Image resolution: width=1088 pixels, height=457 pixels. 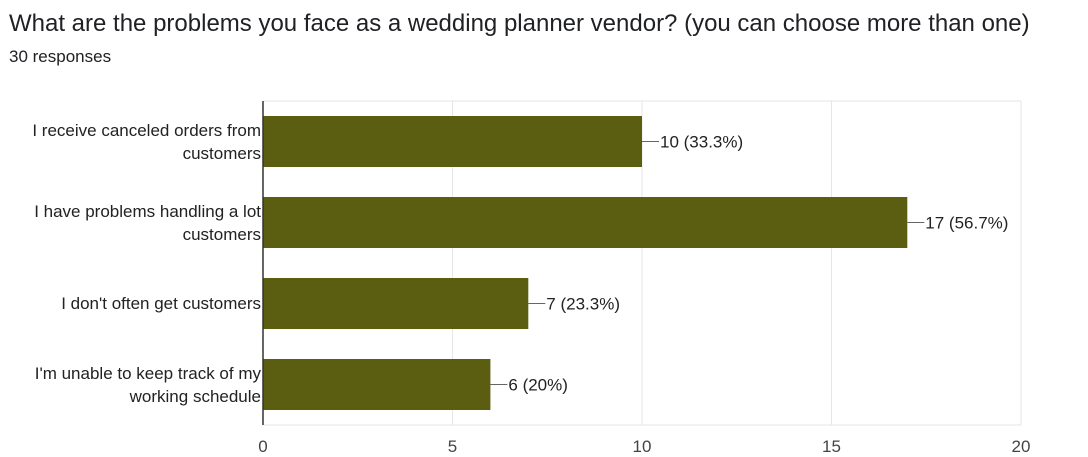 I want to click on category-label: I receive canceled orders from customers, so click(x=130, y=142).